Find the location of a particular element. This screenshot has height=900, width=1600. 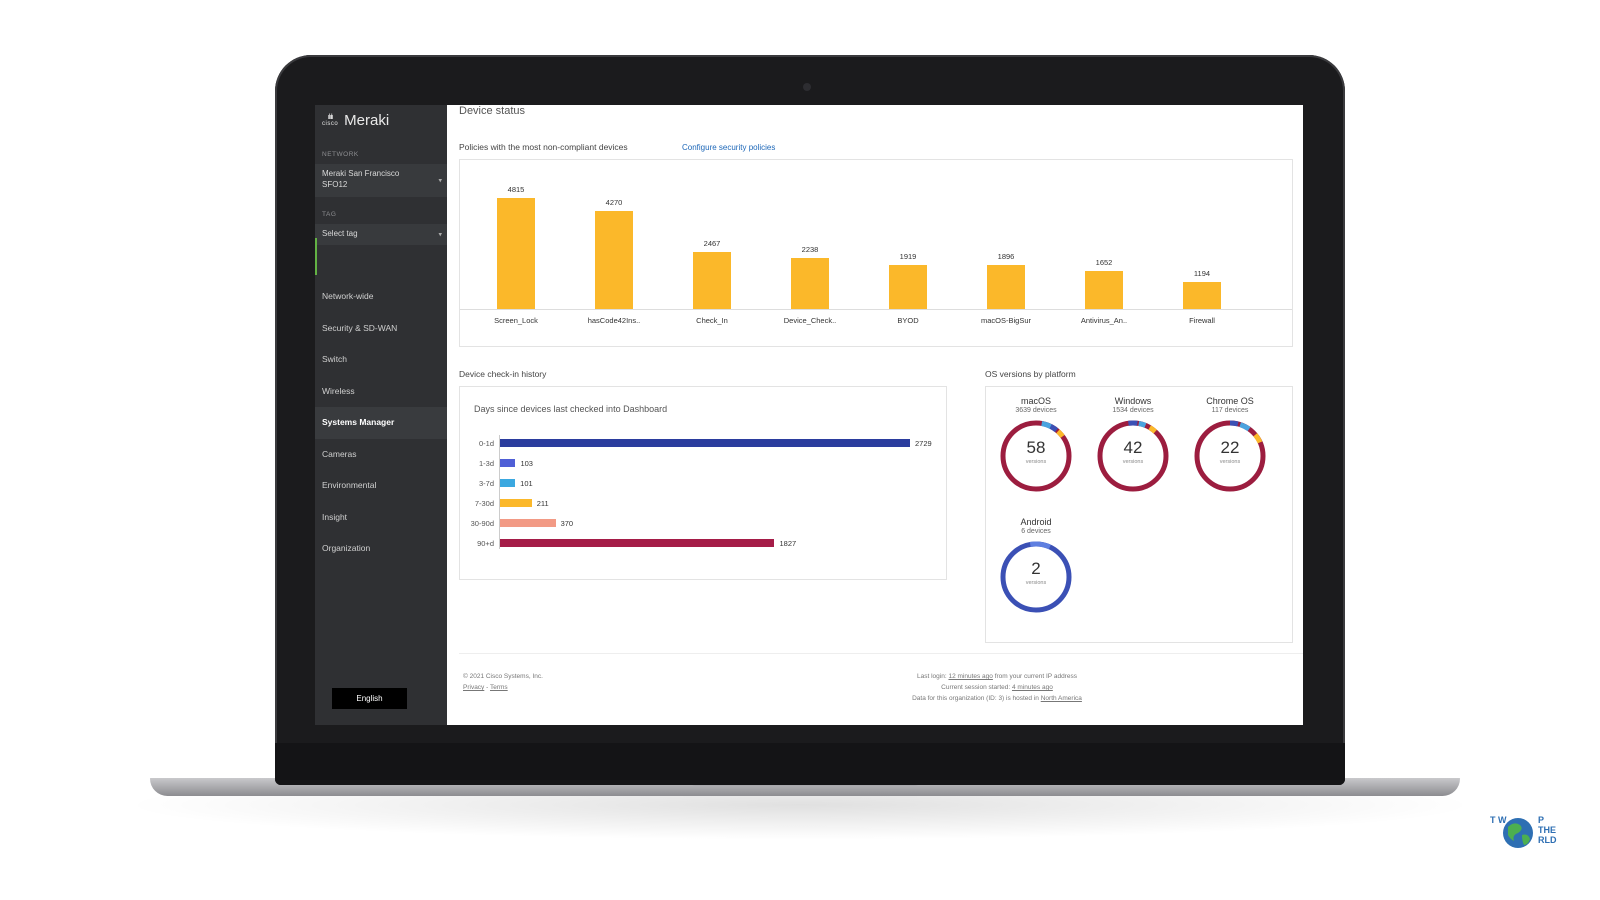

version-count: 58 is located at coordinates (1036, 447).